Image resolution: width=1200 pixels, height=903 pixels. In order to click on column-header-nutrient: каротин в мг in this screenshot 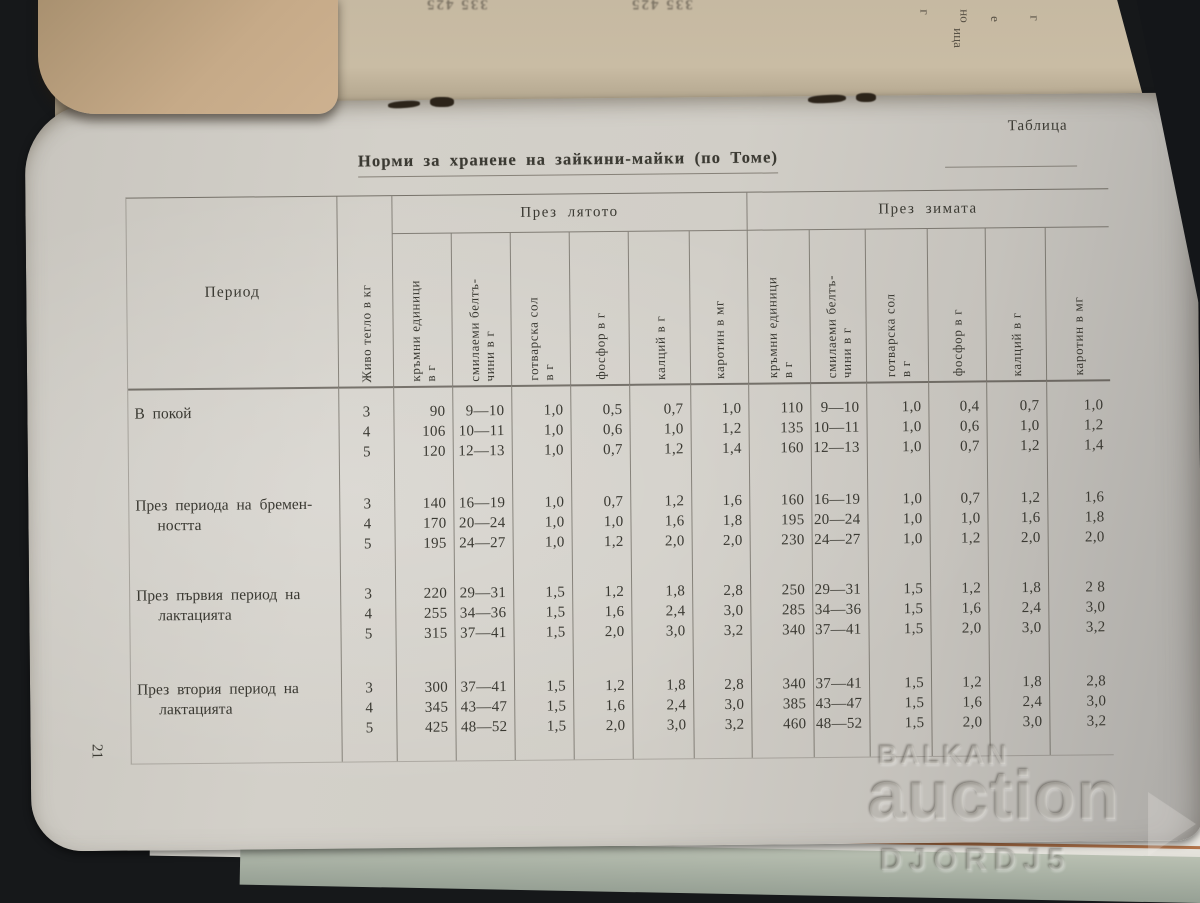, I will do `click(1077, 303)`.